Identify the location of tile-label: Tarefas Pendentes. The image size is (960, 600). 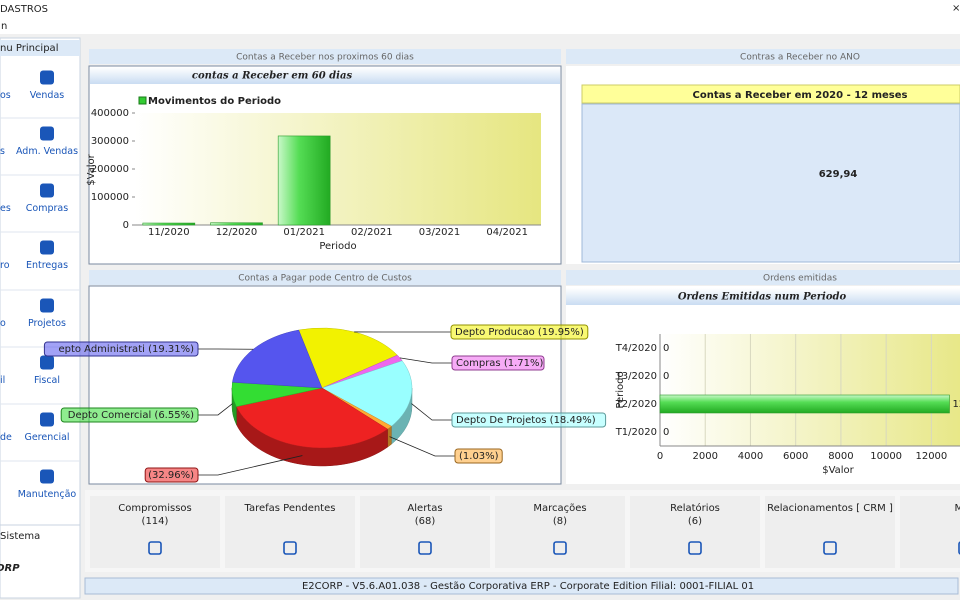
(290, 508).